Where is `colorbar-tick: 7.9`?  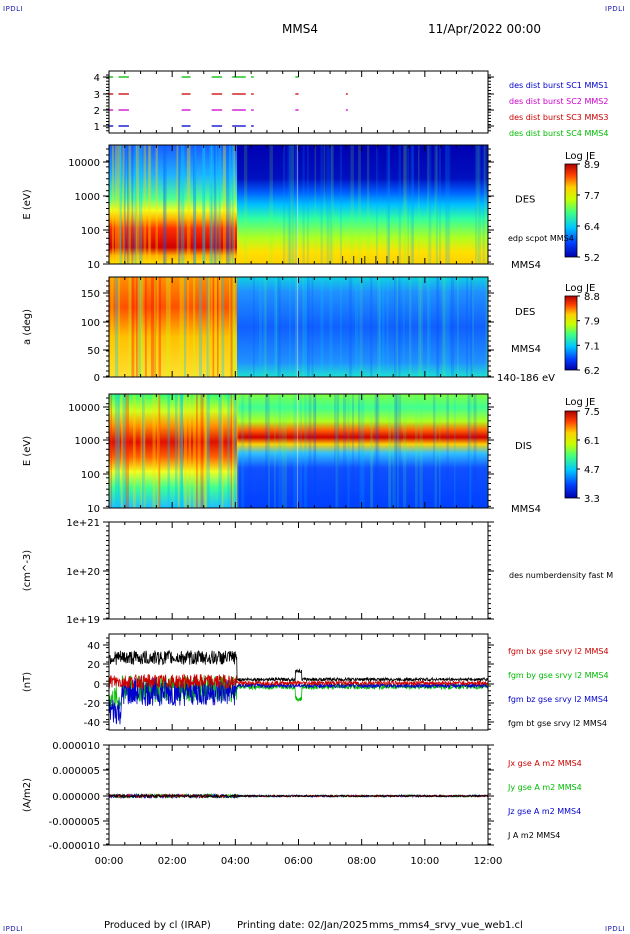
colorbar-tick: 7.9 is located at coordinates (592, 322).